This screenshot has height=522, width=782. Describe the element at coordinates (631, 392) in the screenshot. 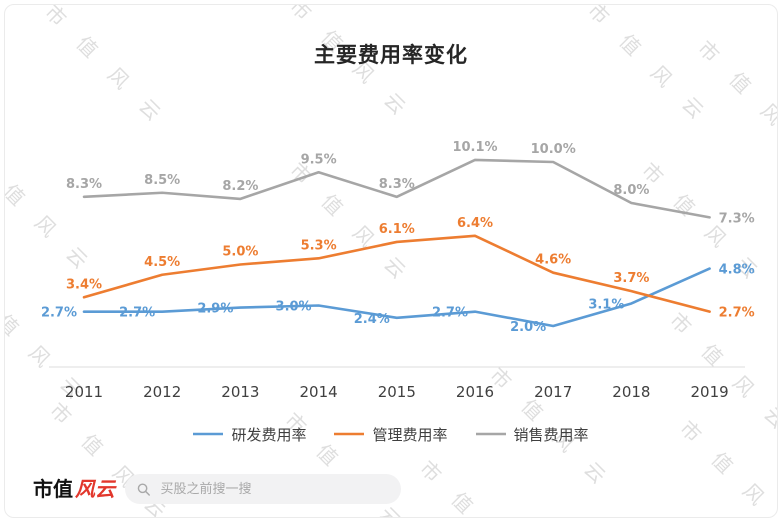

I see `x-axis-label: 2018` at that location.